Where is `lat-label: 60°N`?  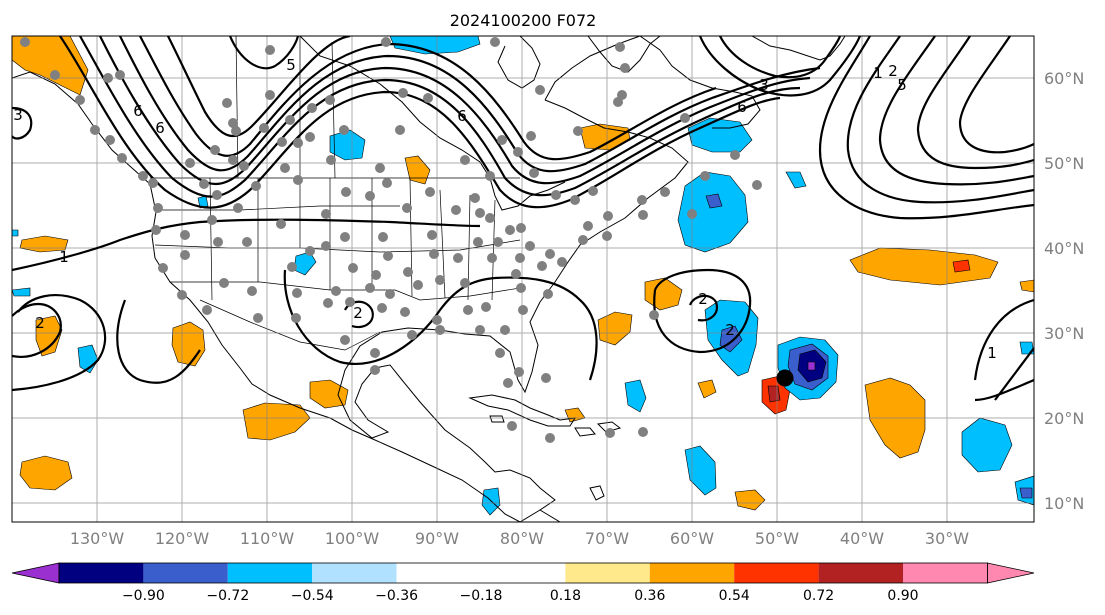
lat-label: 60°N is located at coordinates (1064, 78).